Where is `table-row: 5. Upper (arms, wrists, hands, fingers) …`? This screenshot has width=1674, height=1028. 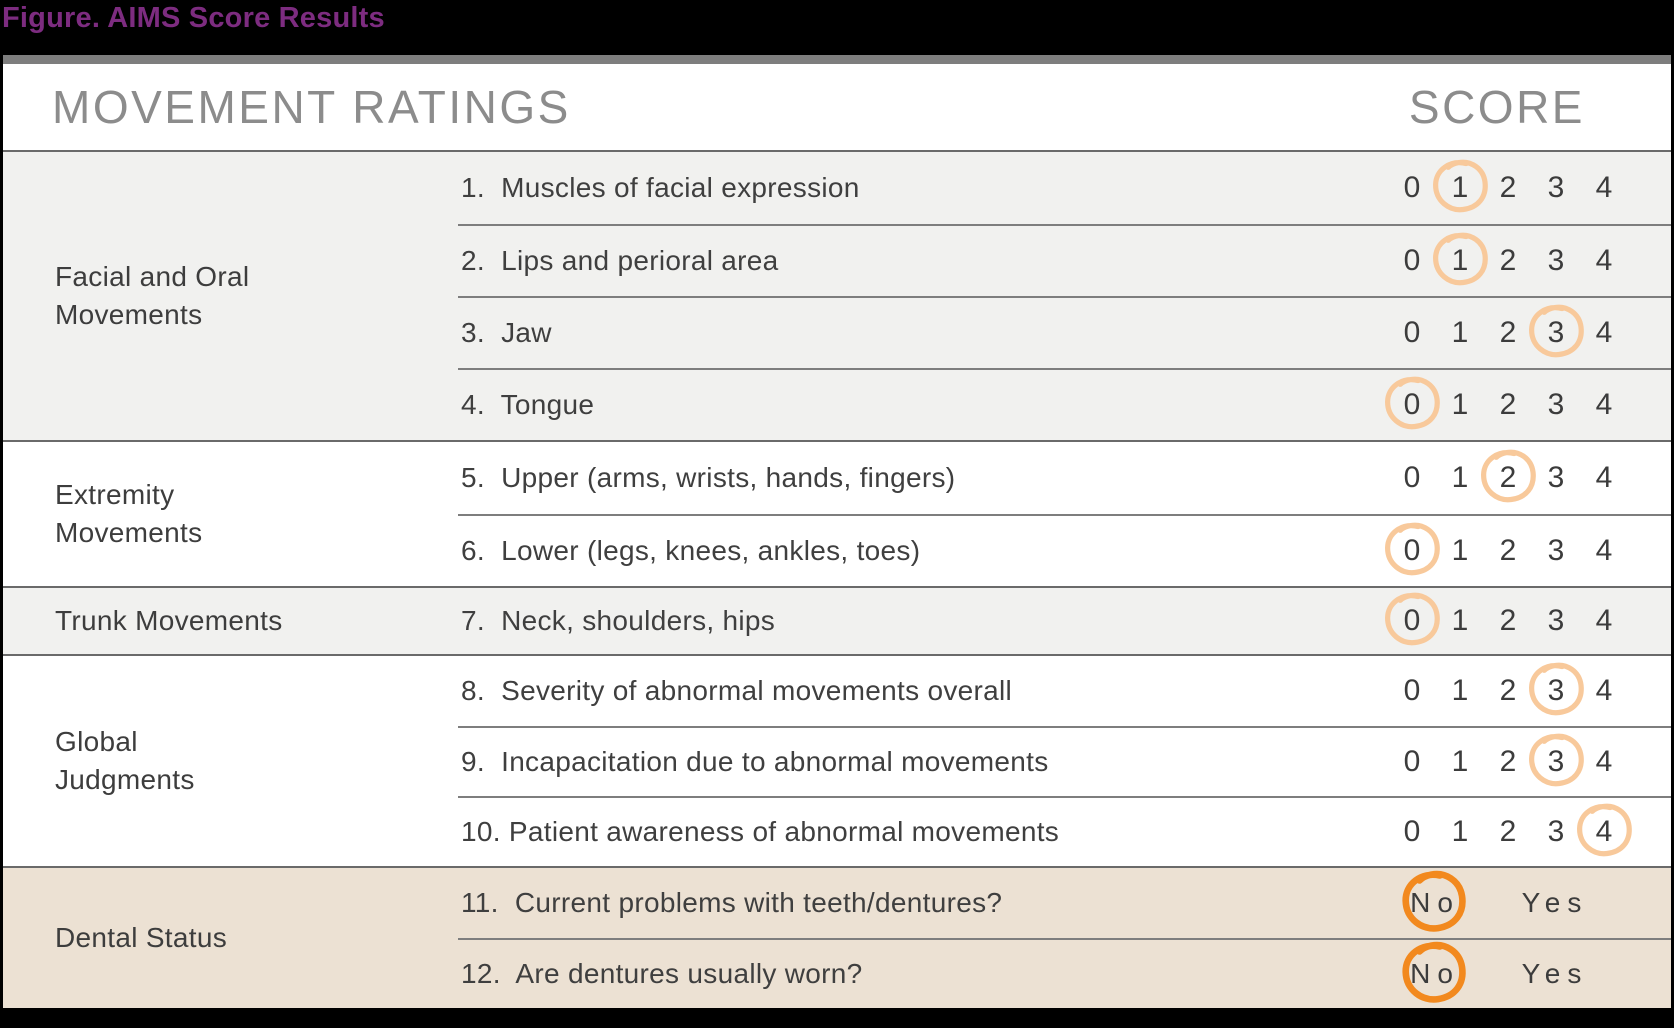
table-row: 5. Upper (arms, wrists, hands, fingers) … is located at coordinates (1064, 478).